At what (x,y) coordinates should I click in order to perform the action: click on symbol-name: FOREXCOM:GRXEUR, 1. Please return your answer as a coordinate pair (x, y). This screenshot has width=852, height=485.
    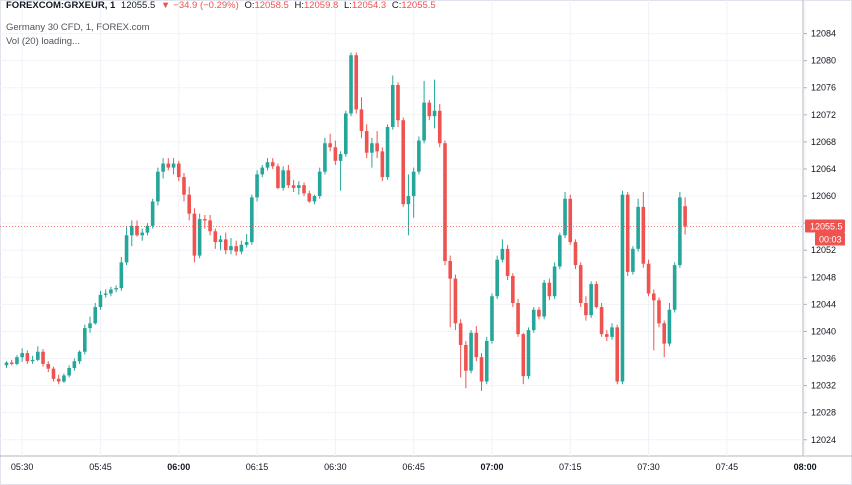
    Looking at the image, I should click on (61, 5).